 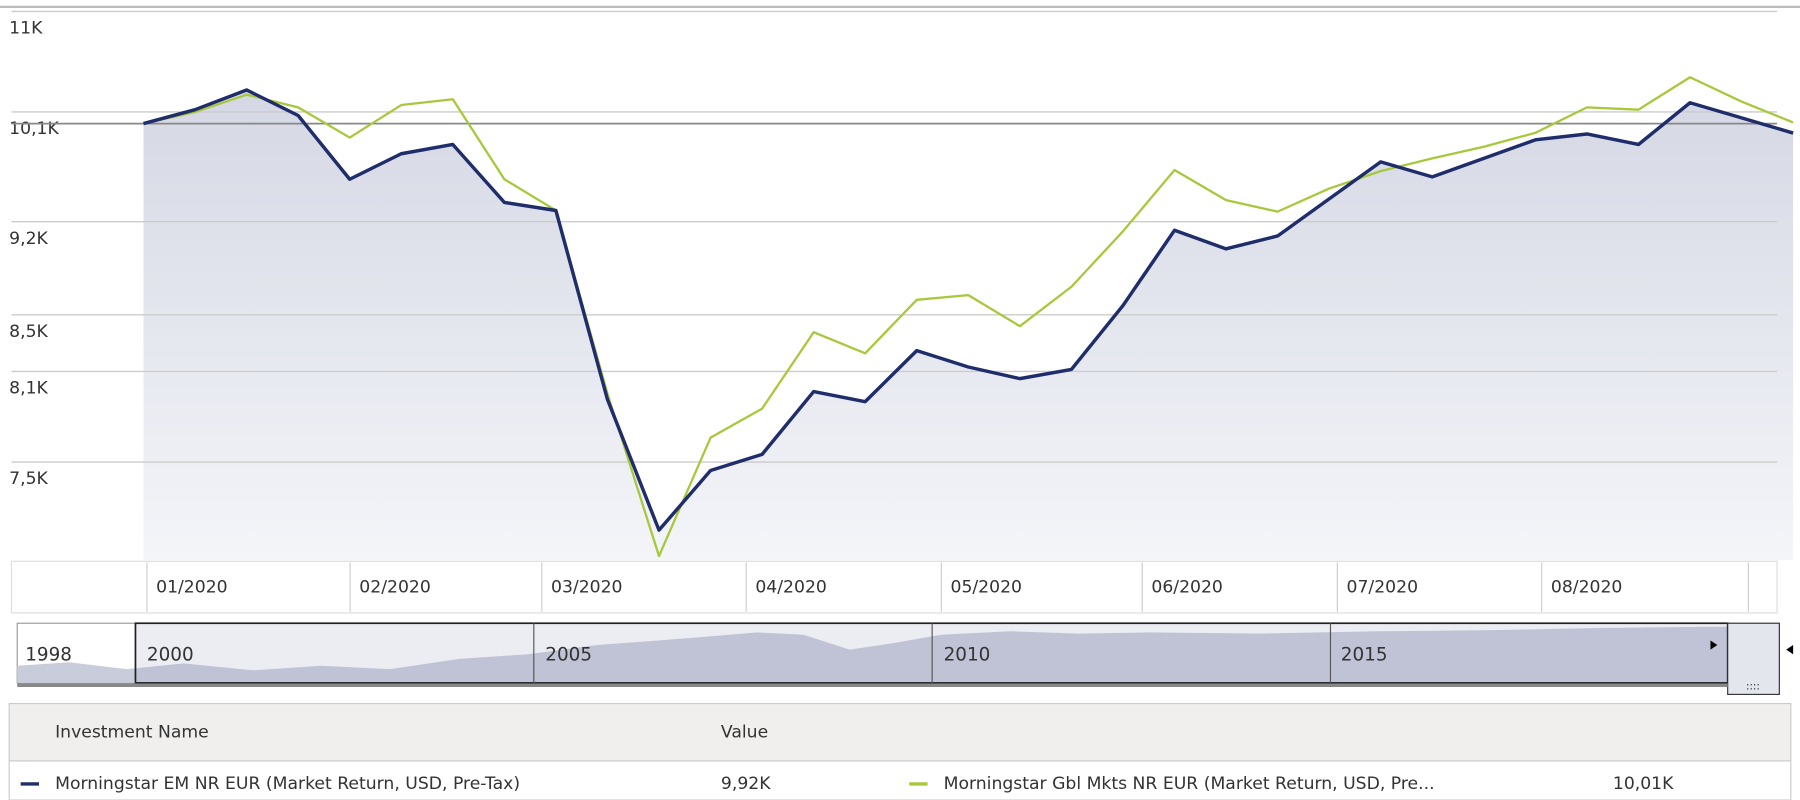 I want to click on x-tick-label: 04/2020, so click(x=790, y=588).